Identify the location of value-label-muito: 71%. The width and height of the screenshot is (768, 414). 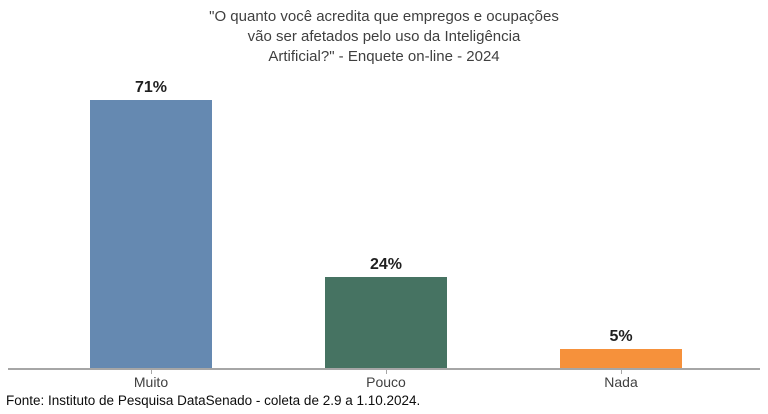
(151, 87).